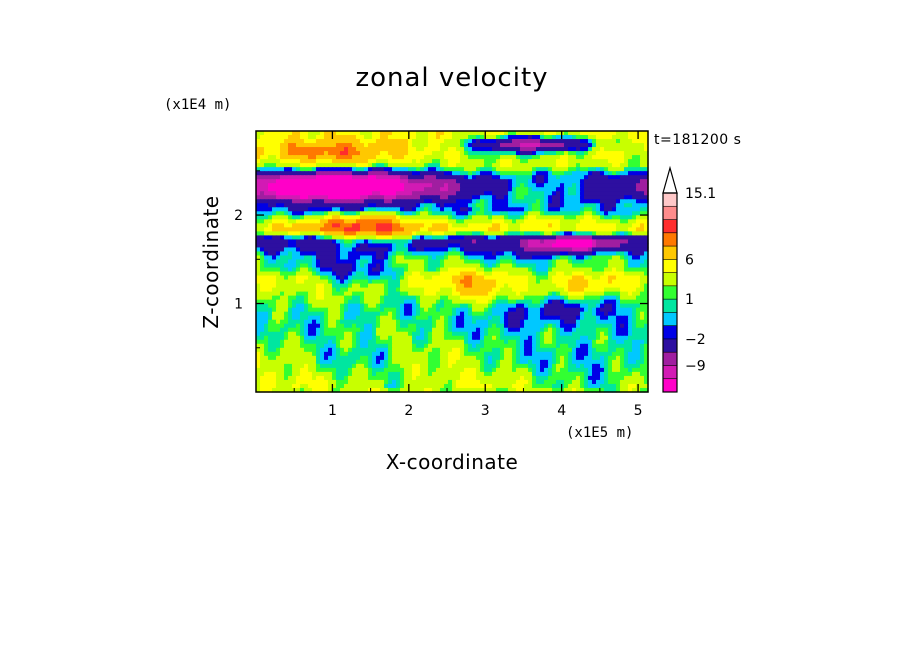 The height and width of the screenshot is (654, 904). I want to click on time-label: t=181200 s, so click(697, 140).